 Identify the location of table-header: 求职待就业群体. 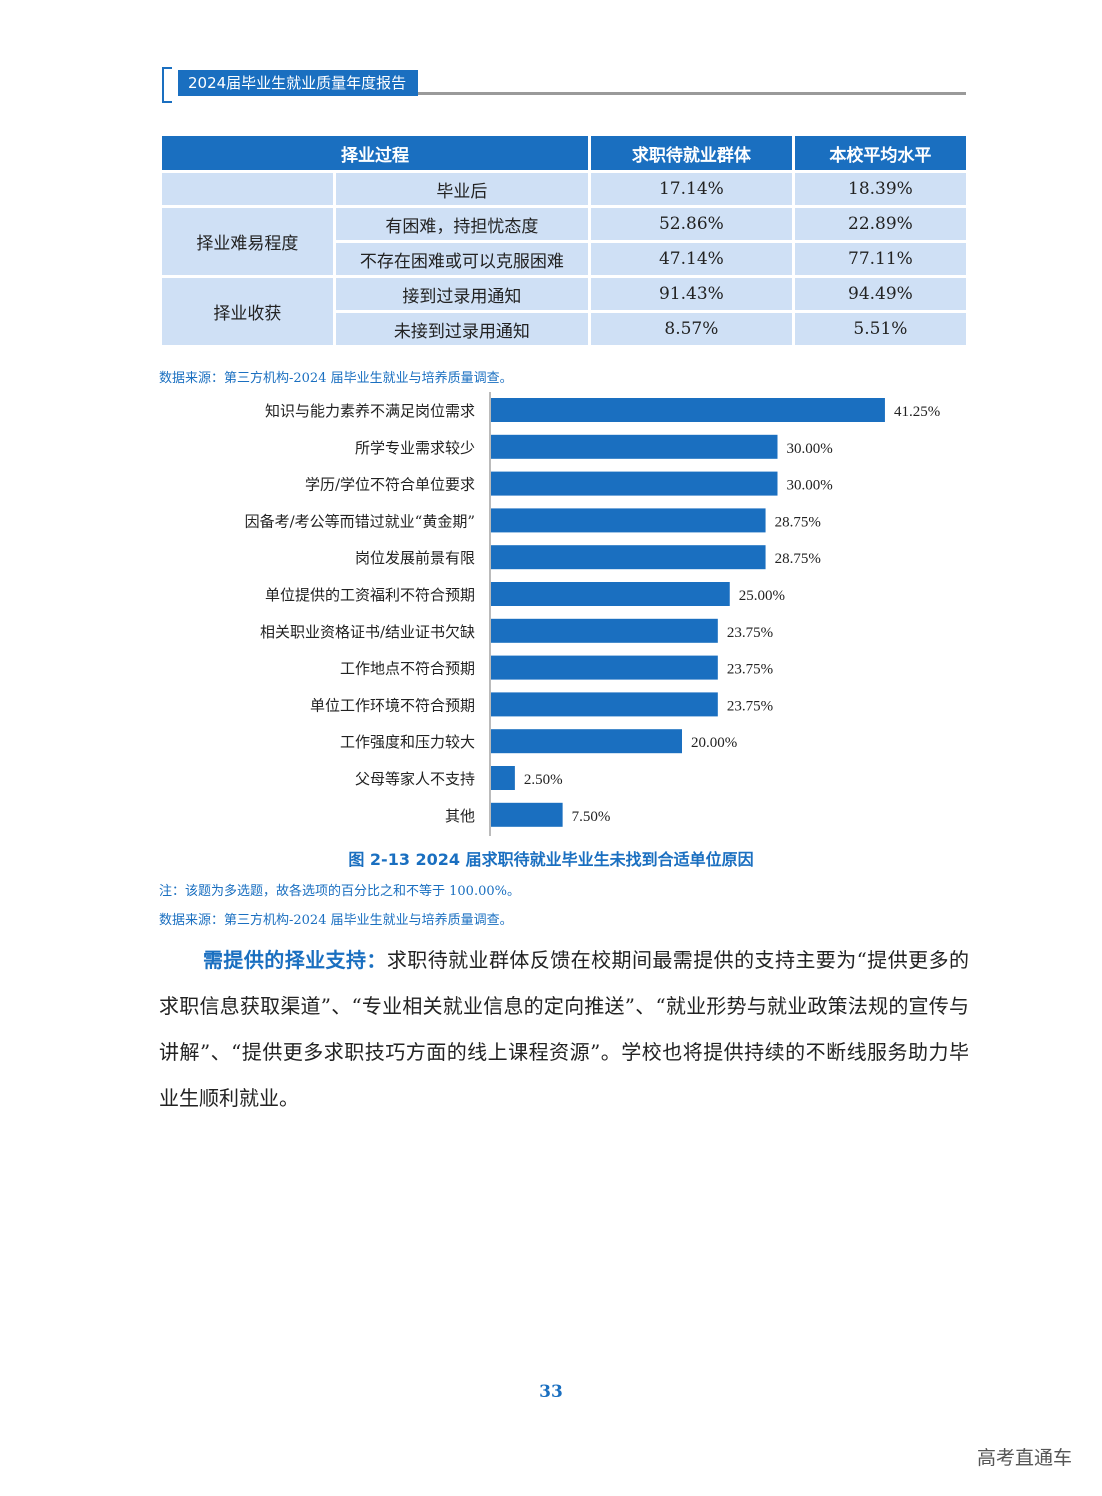
(691, 153).